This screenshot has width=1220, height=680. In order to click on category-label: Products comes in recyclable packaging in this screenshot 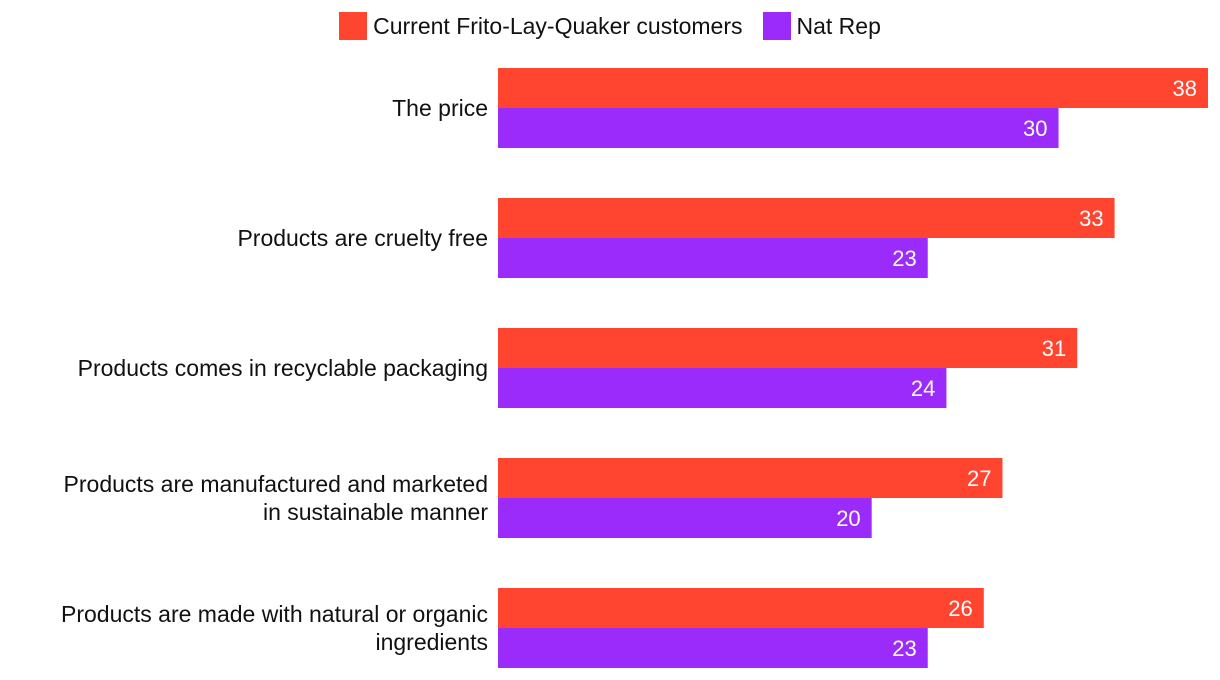, I will do `click(283, 368)`.